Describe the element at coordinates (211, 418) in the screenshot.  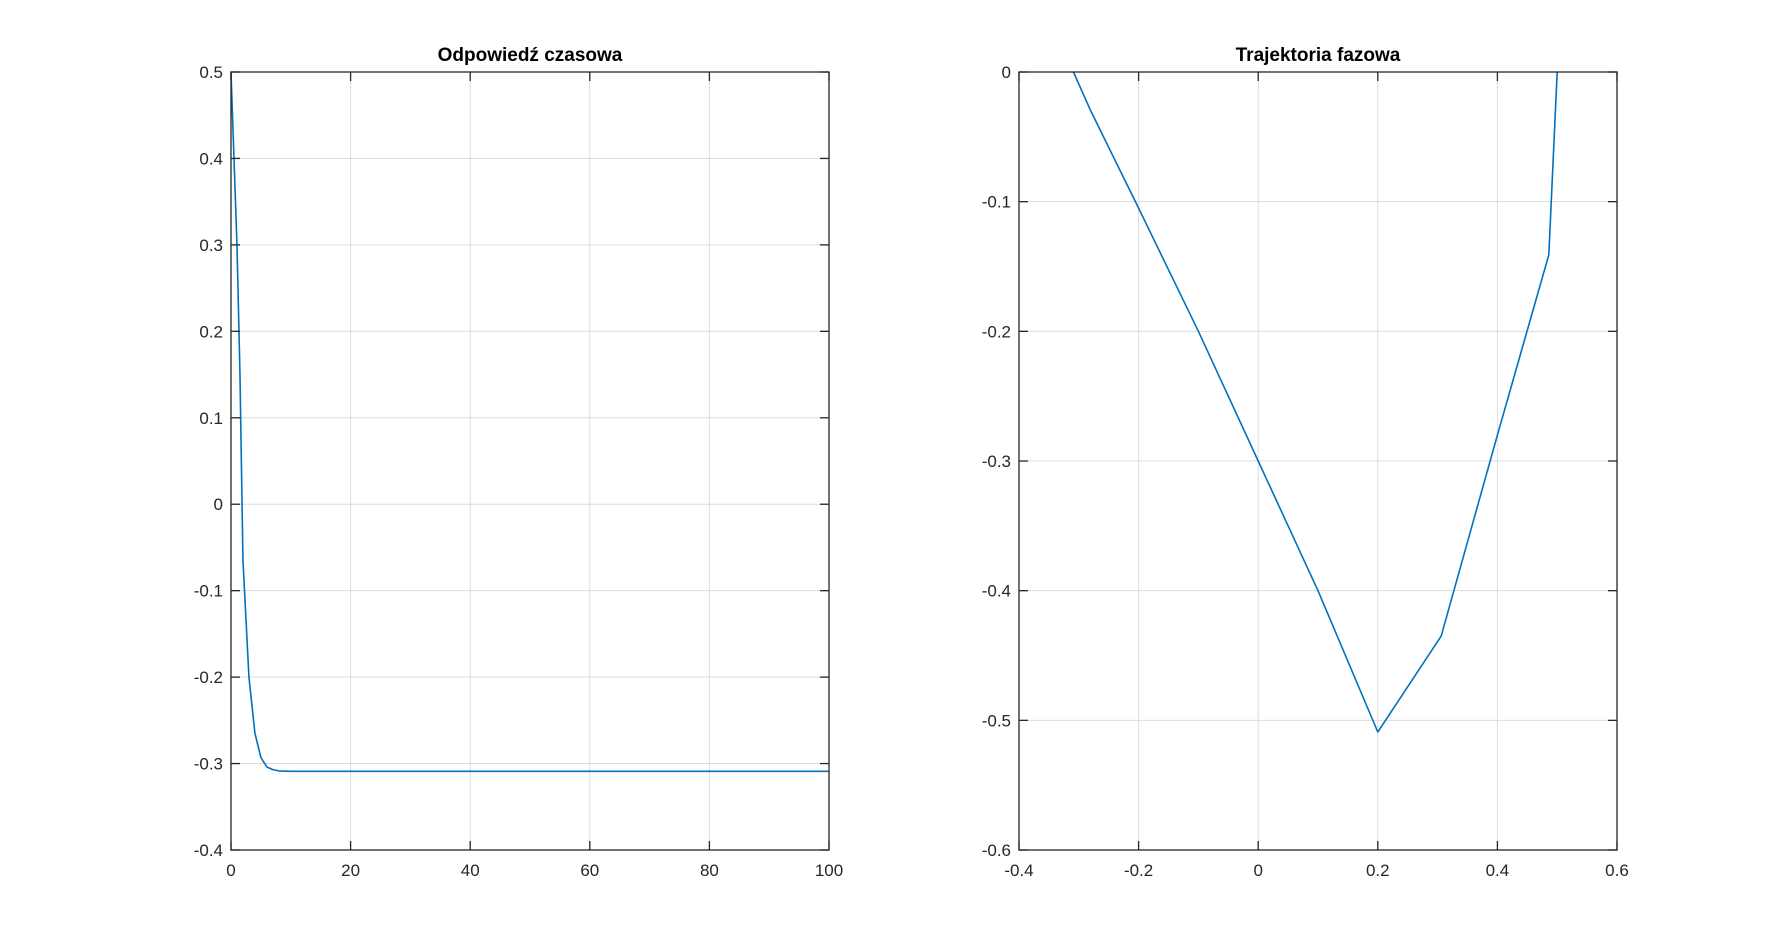
I see `y-tick-label: 0.1` at that location.